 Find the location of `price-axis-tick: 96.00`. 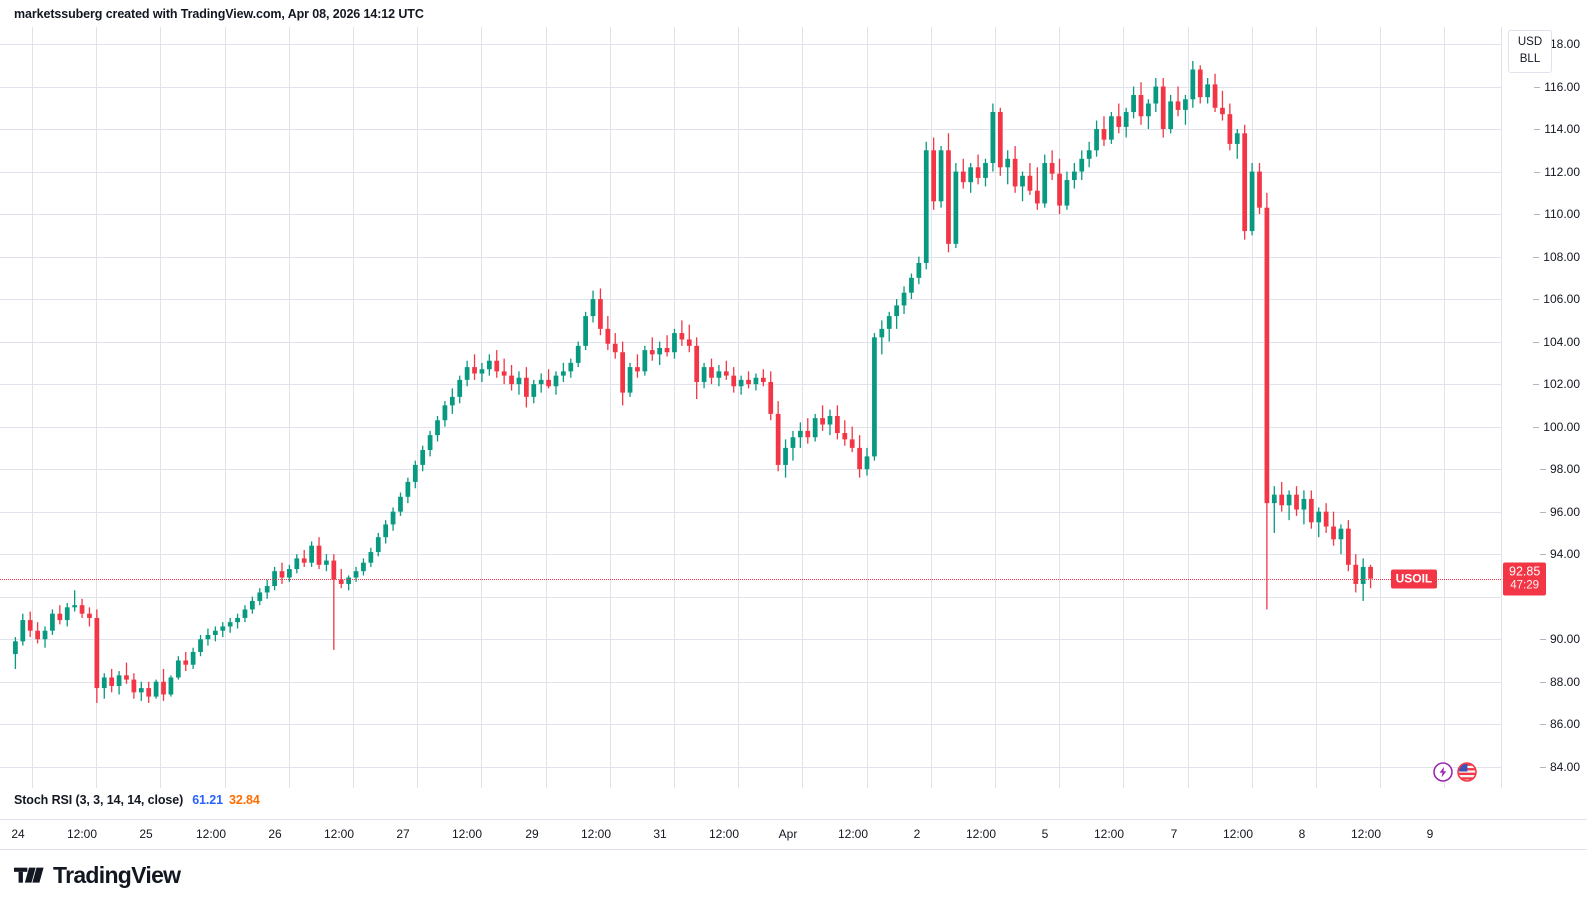

price-axis-tick: 96.00 is located at coordinates (1559, 512).